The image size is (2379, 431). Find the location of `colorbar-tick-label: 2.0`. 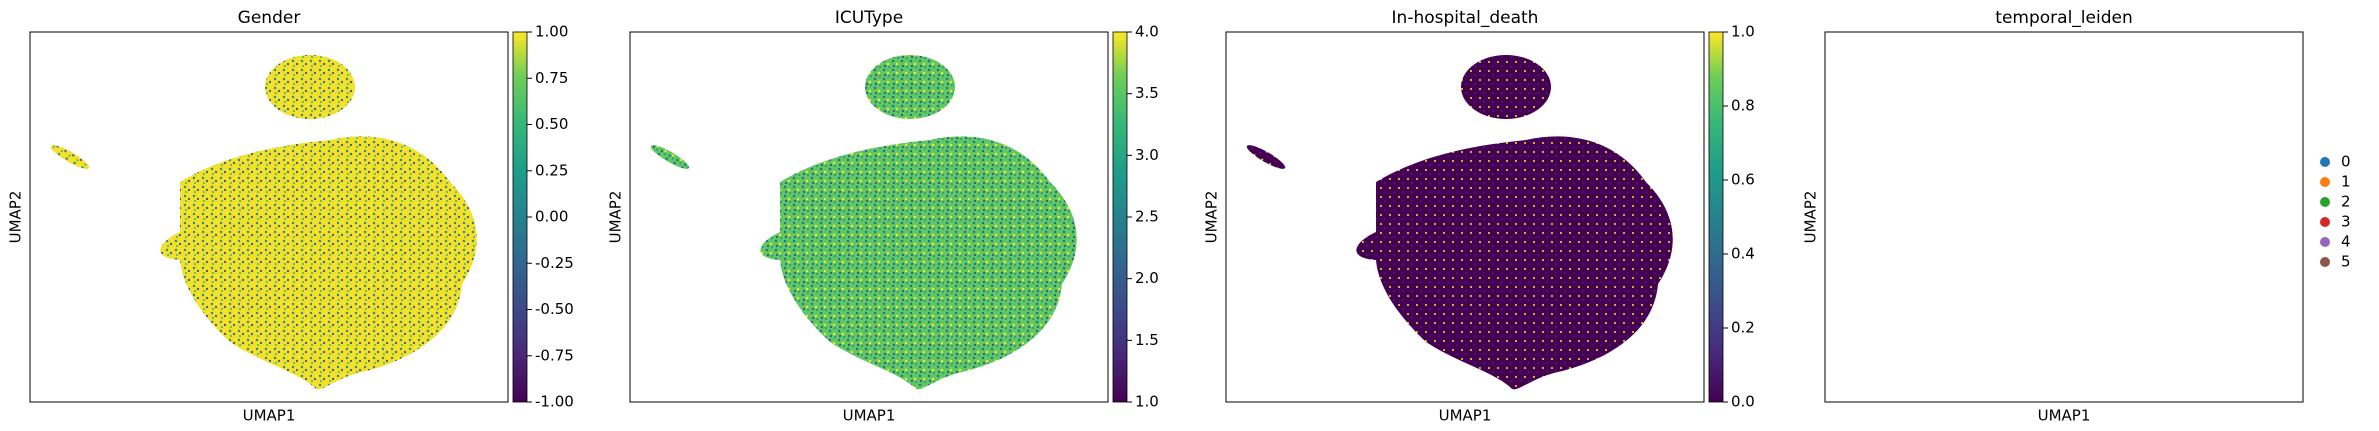

colorbar-tick-label: 2.0 is located at coordinates (1147, 278).